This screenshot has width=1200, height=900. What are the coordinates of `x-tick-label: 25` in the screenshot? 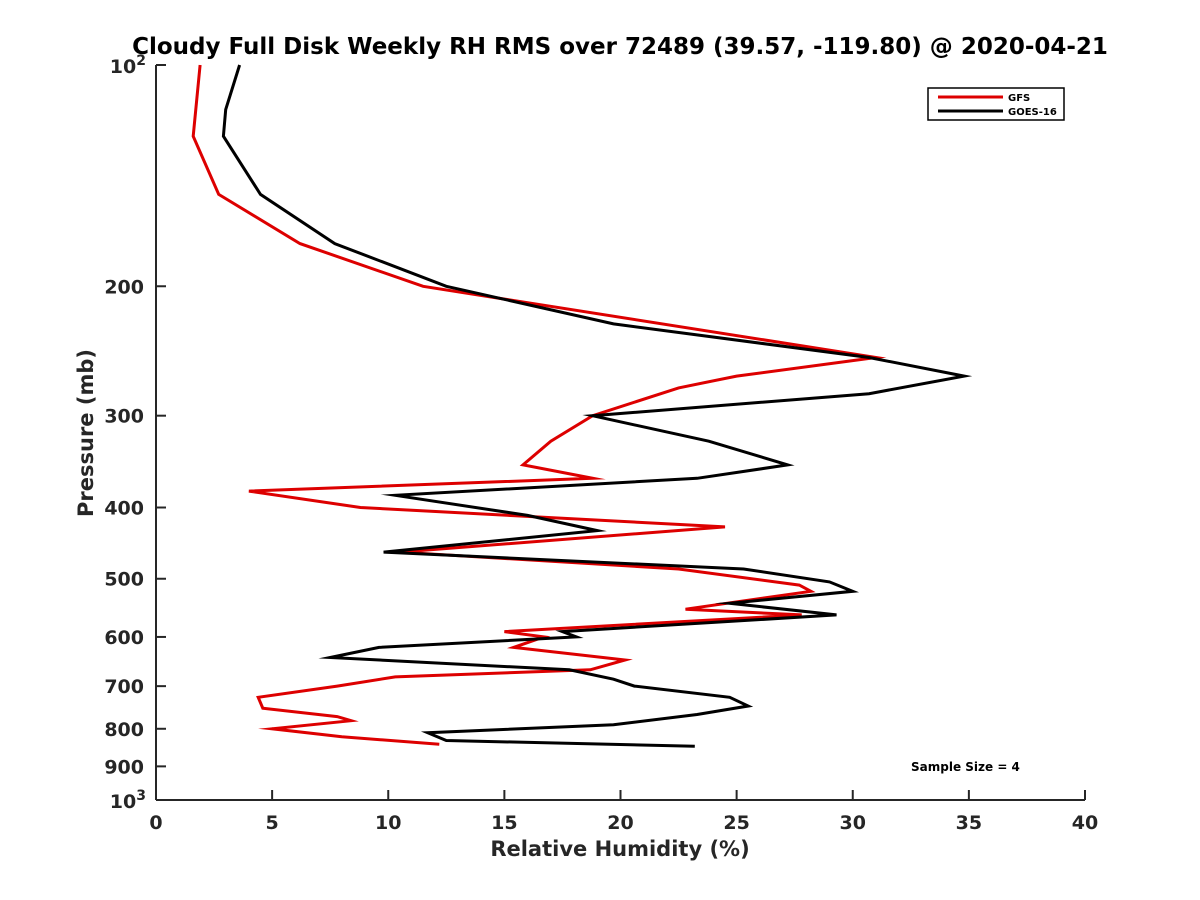 It's located at (736, 823).